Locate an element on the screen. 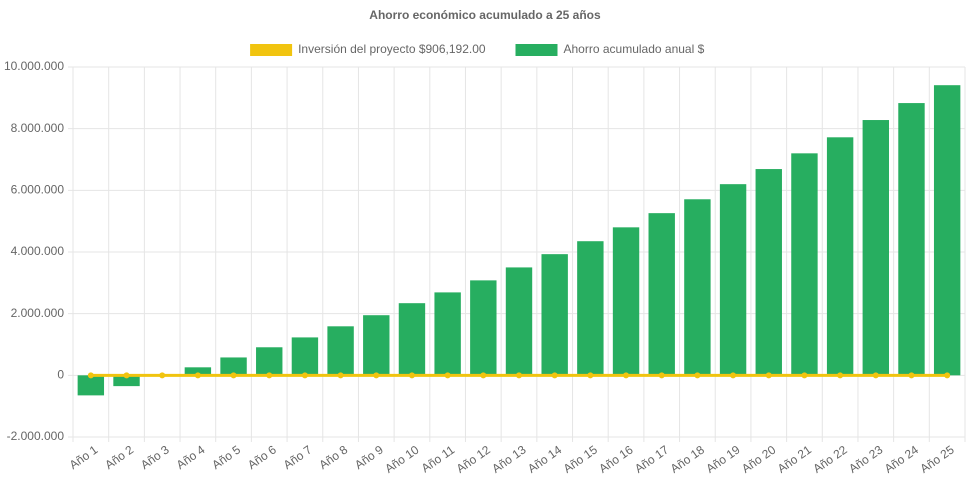  x-tick-label: Año 20 is located at coordinates (758, 458).